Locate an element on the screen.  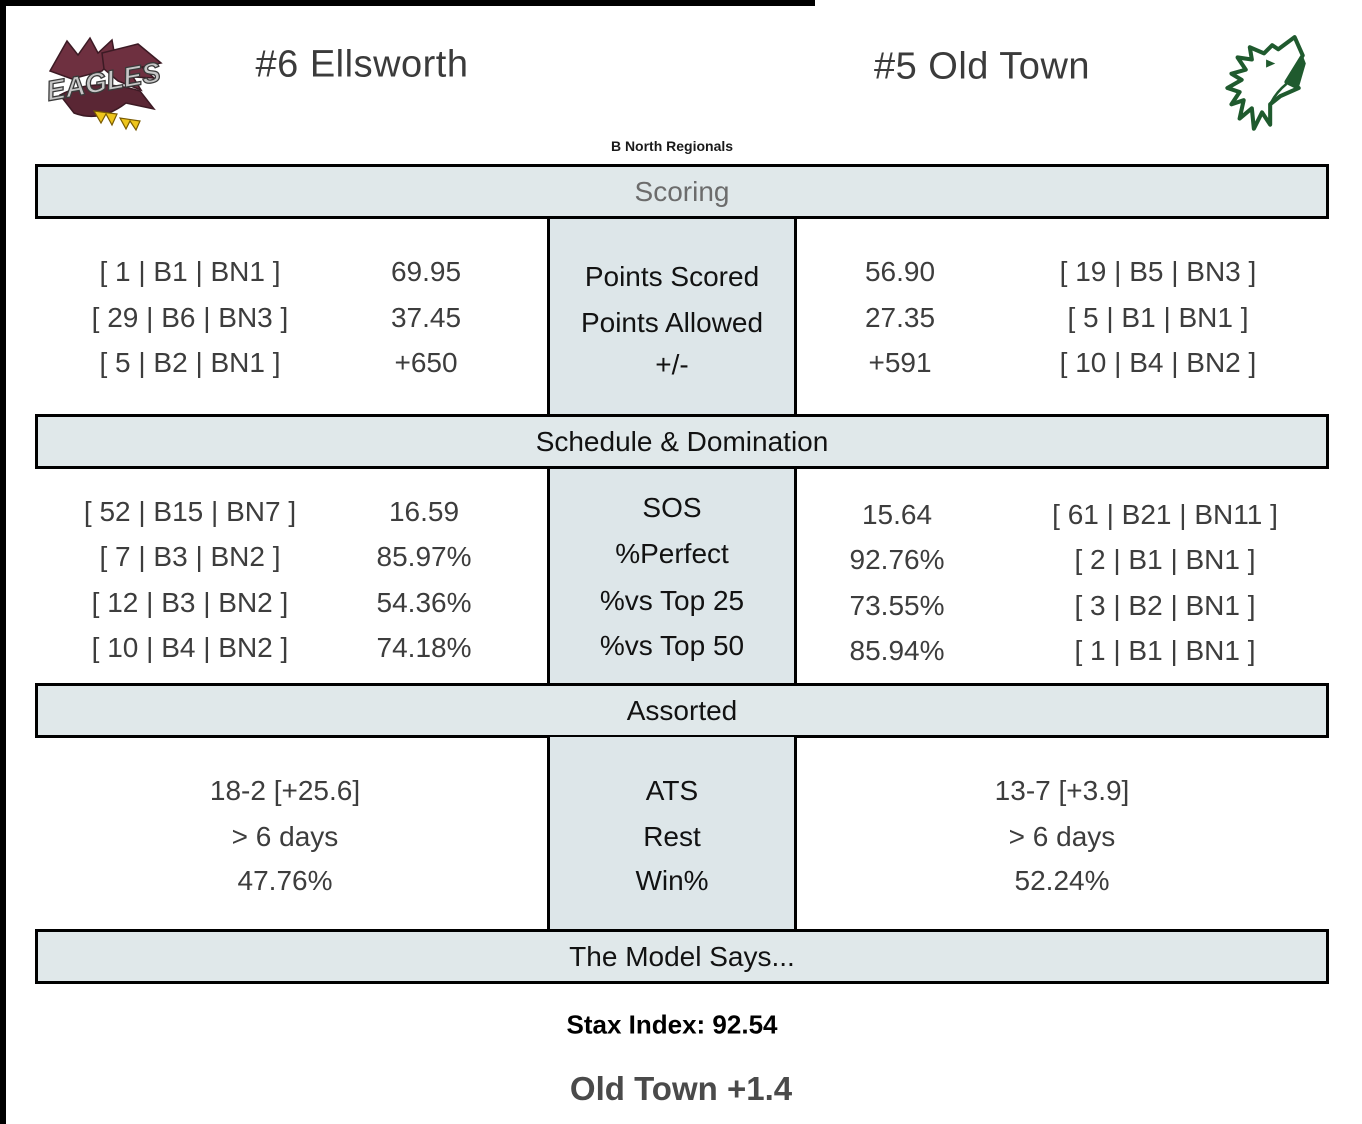
left-rank: [ 10 | B4 | BN2 ] is located at coordinates (190, 647).